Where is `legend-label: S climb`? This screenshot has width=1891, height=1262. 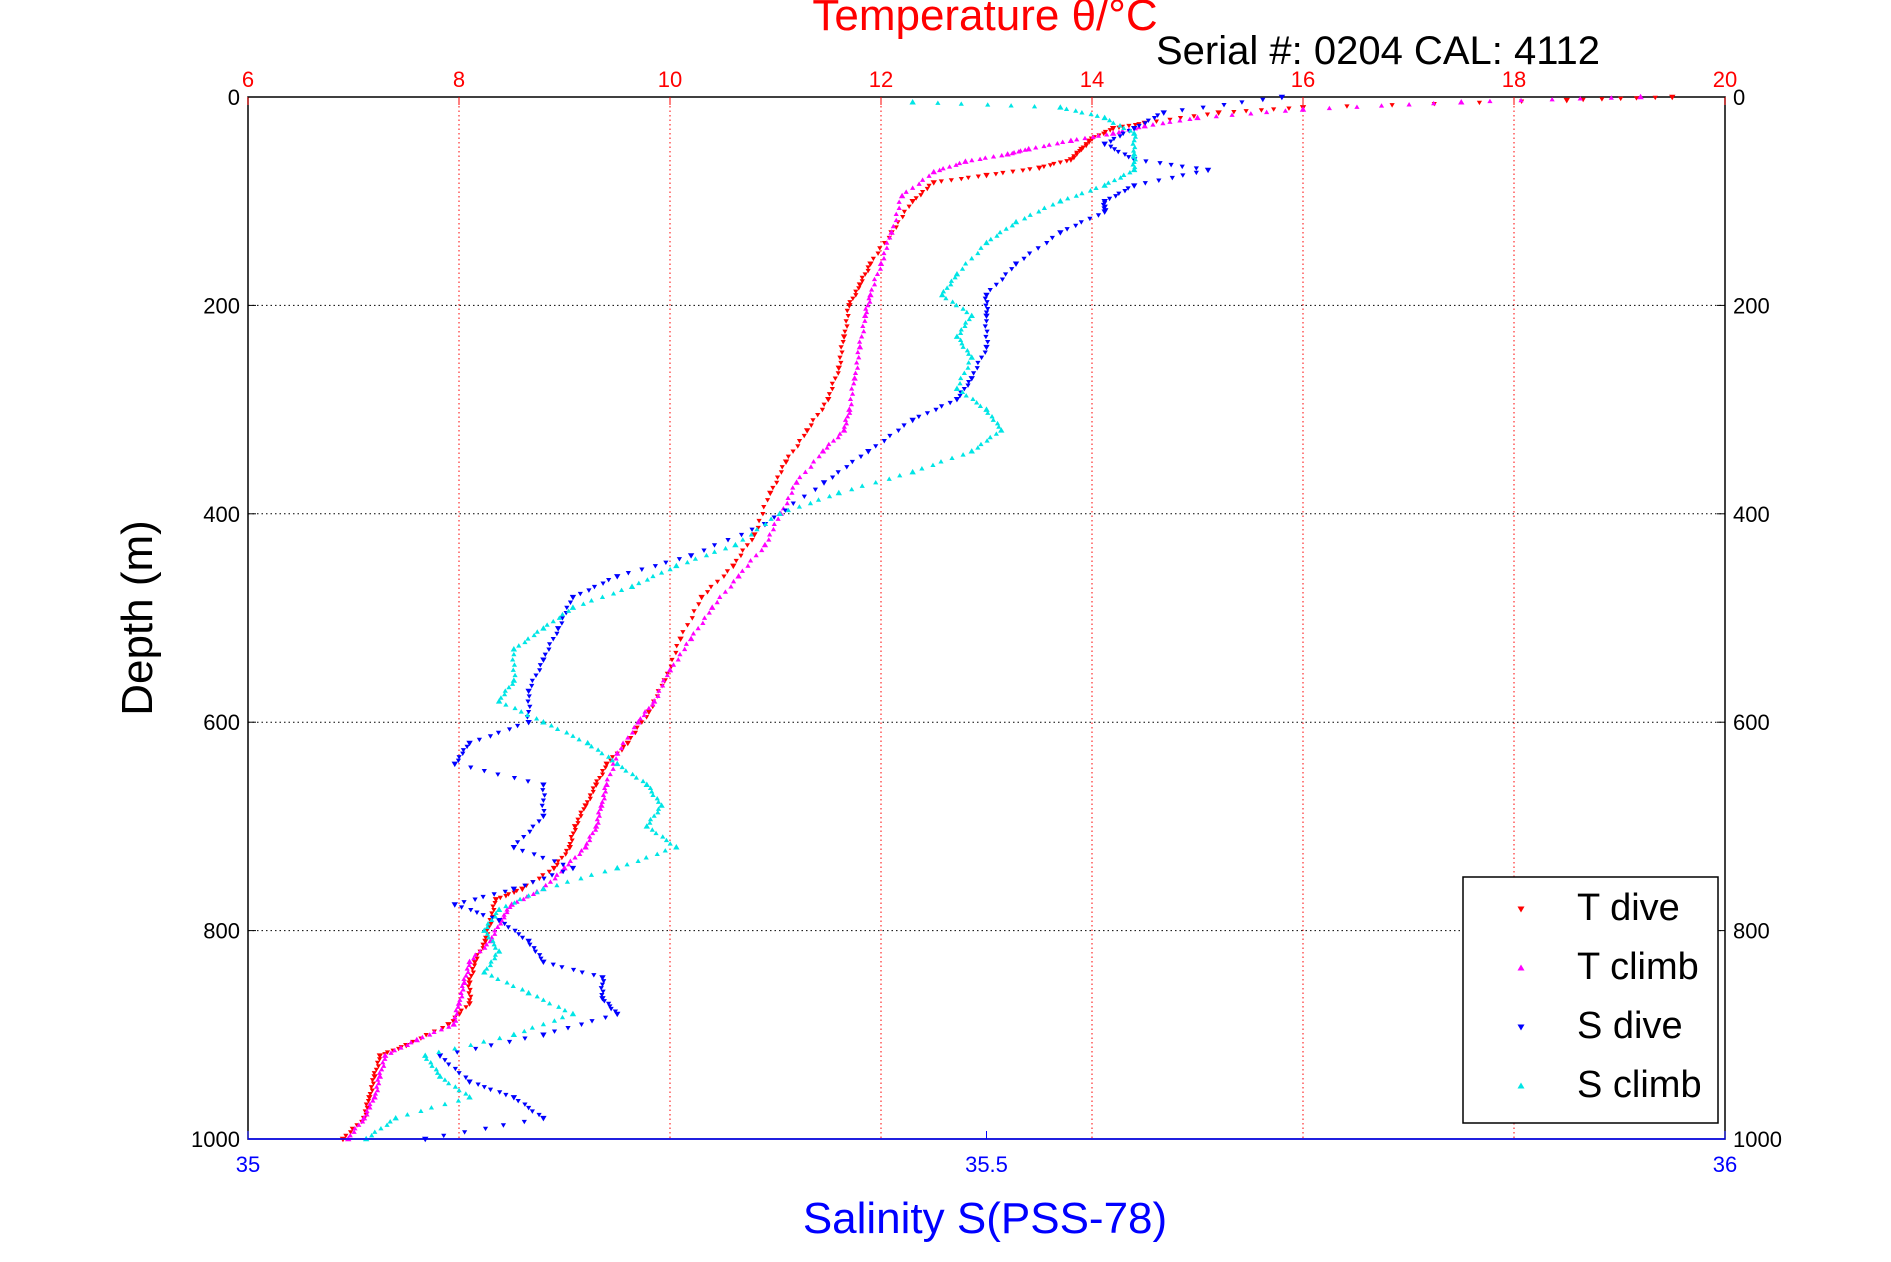 legend-label: S climb is located at coordinates (1639, 1085).